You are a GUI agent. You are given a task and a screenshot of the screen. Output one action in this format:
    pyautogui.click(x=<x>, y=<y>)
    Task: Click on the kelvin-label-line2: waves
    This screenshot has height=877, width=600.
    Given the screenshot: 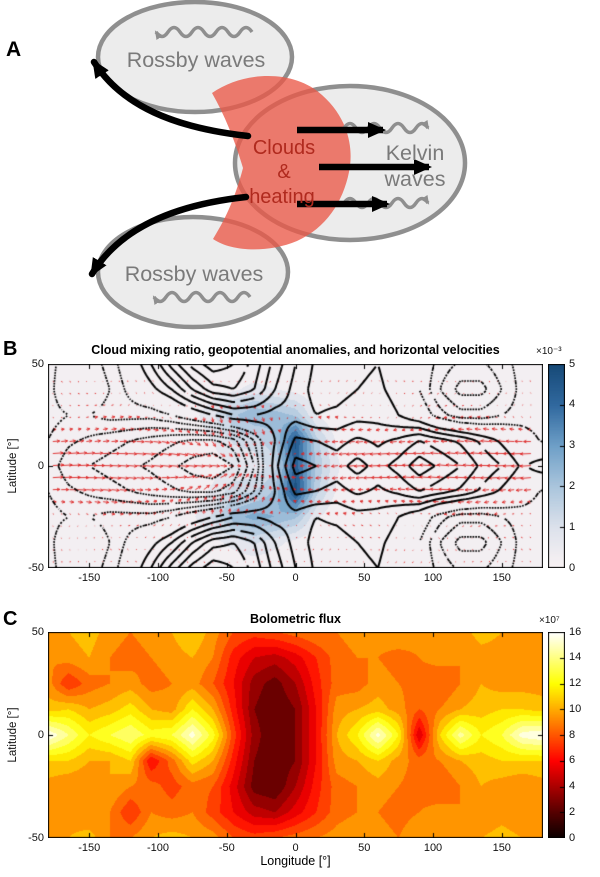 What is the action you would take?
    pyautogui.click(x=415, y=179)
    